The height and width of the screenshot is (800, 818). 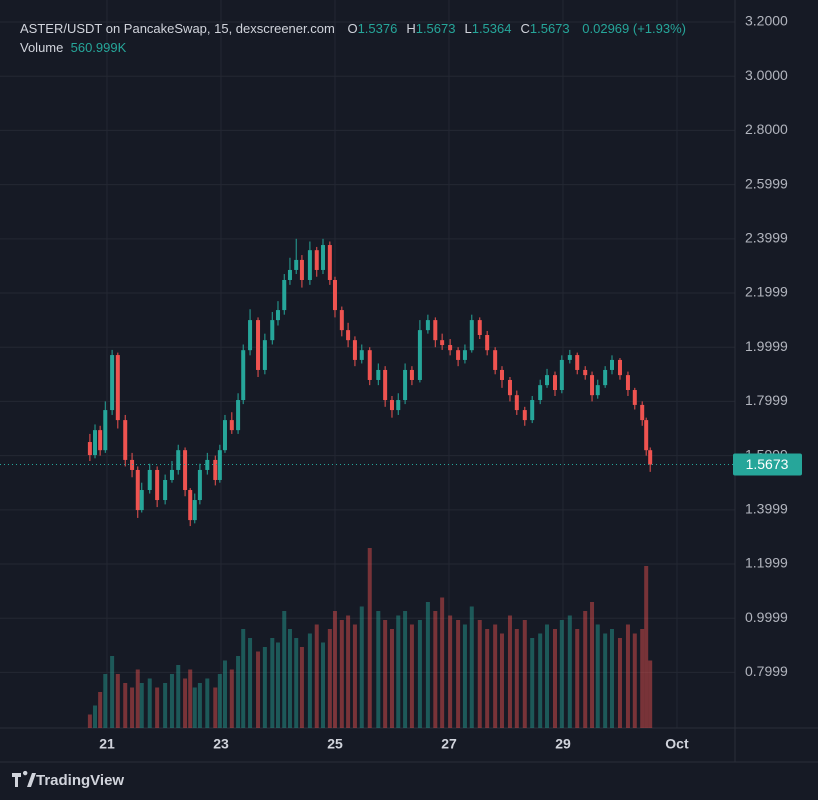 I want to click on y-tick-label: 2.5999, so click(x=766, y=183).